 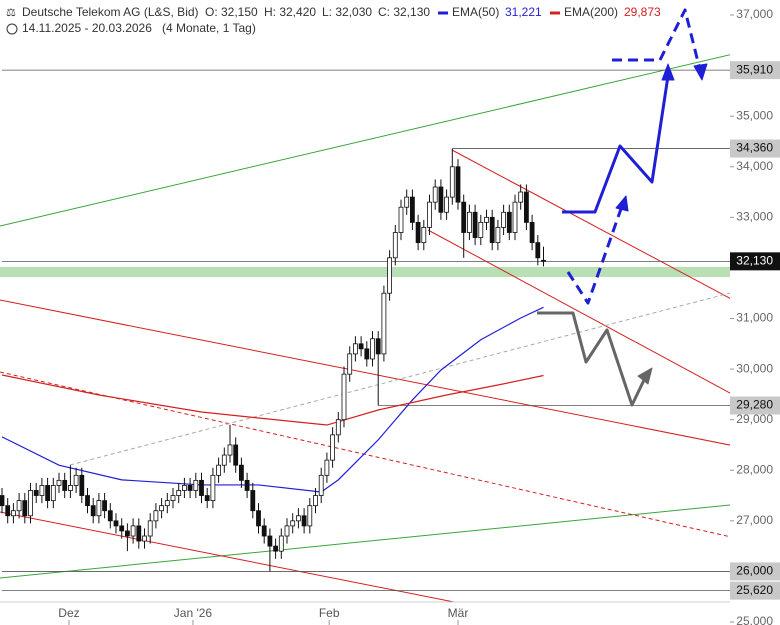 What do you see at coordinates (523, 12) in the screenshot?
I see `legend-value: 31,221` at bounding box center [523, 12].